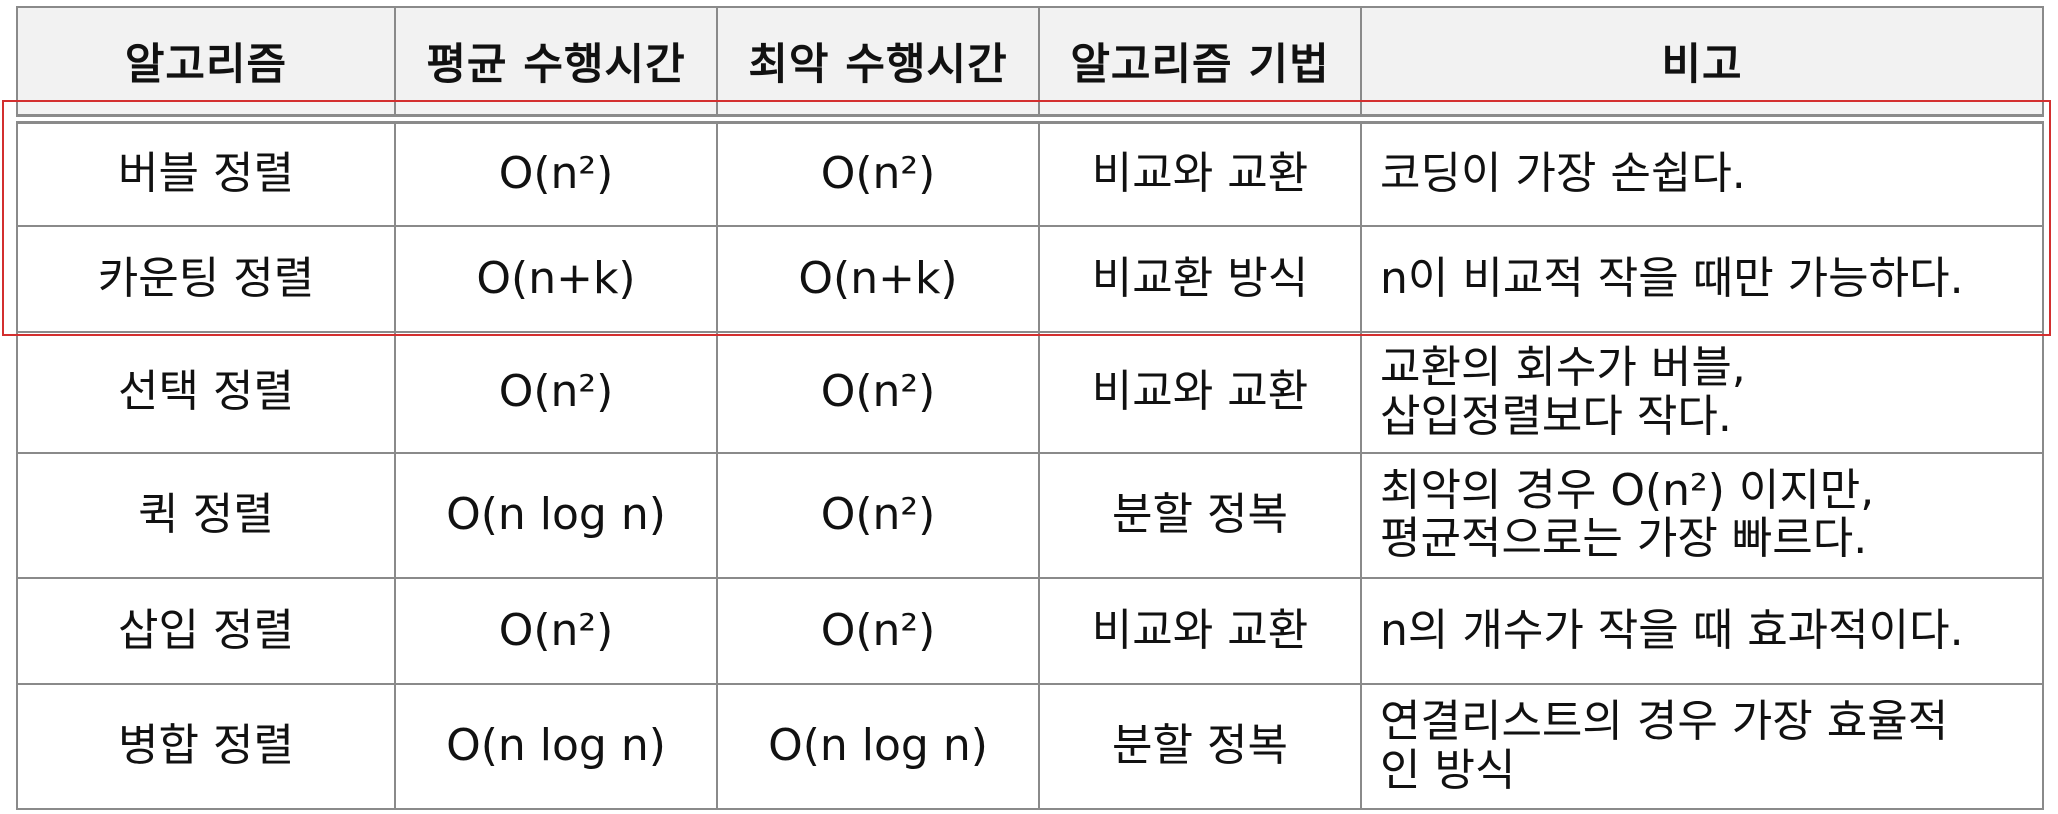 This screenshot has height=814, width=2058. I want to click on note-line: n이 비교적 작을 때만 가능하다., so click(1672, 278).